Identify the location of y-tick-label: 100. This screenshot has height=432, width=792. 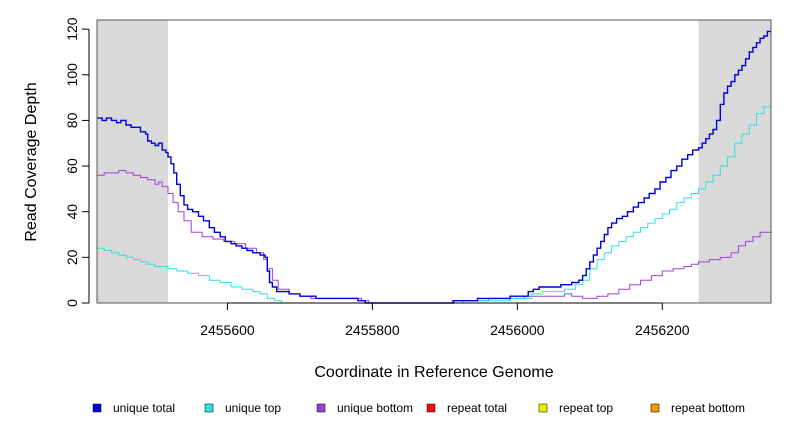
(72, 75).